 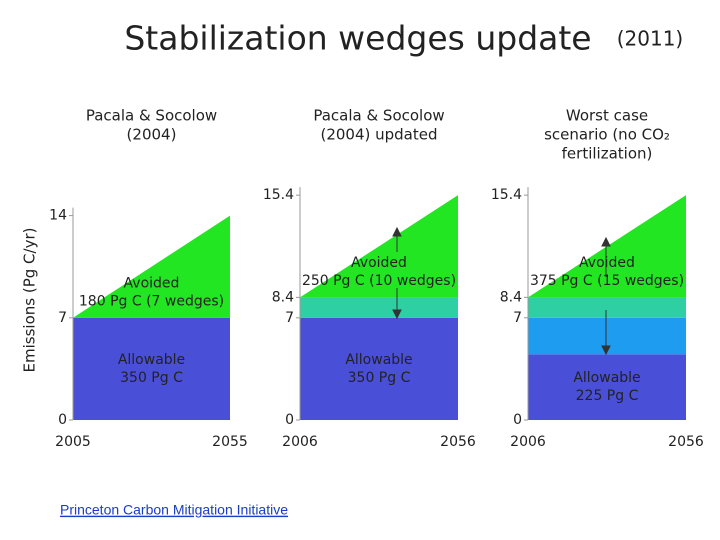 I want to click on source-link-text: Princeton Carbon Mitigation Initiative, so click(x=174, y=510).